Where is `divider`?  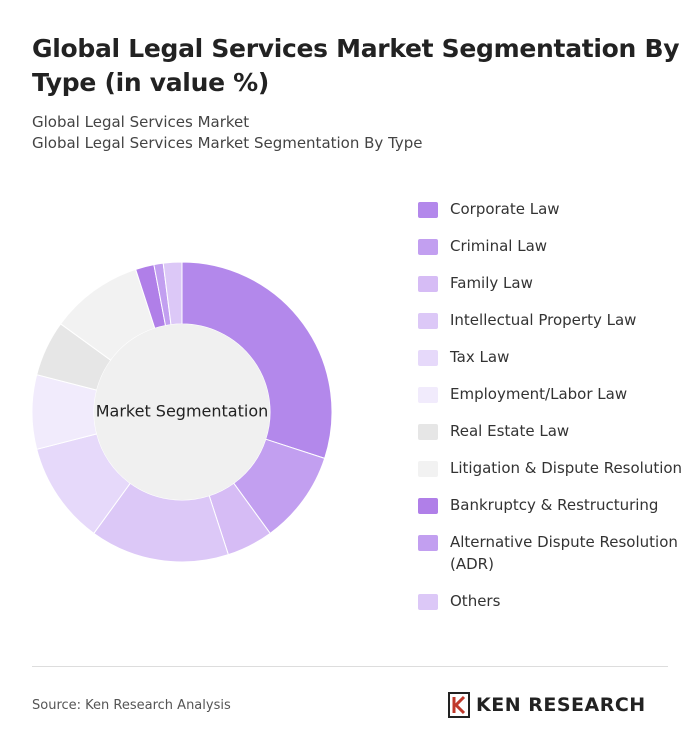 divider is located at coordinates (350, 666).